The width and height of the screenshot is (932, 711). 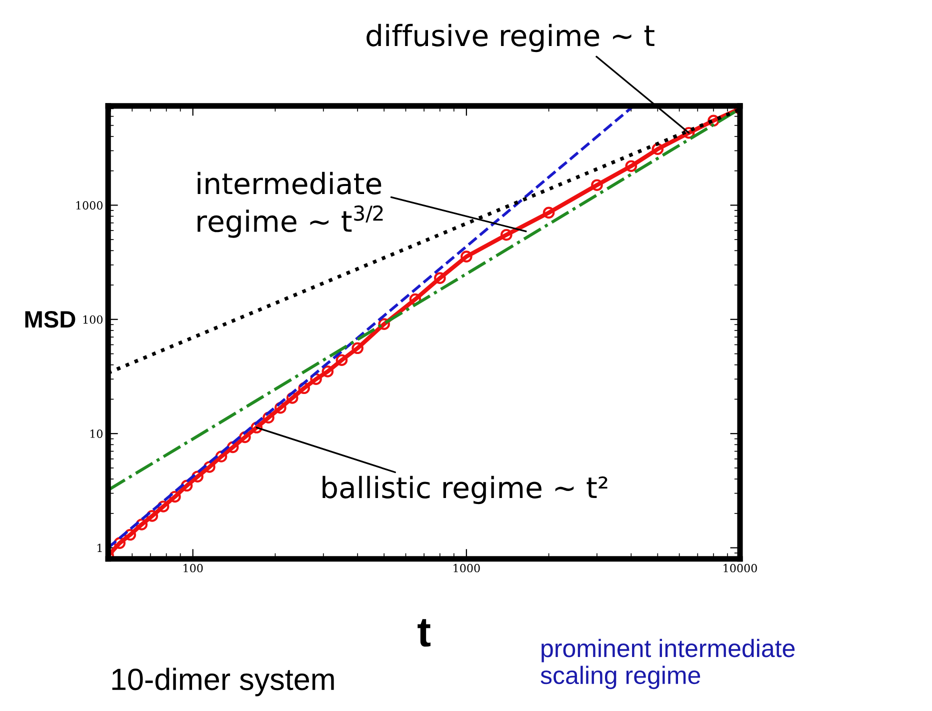 What do you see at coordinates (465, 490) in the screenshot?
I see `annotation: ballistic regime ∼ t²` at bounding box center [465, 490].